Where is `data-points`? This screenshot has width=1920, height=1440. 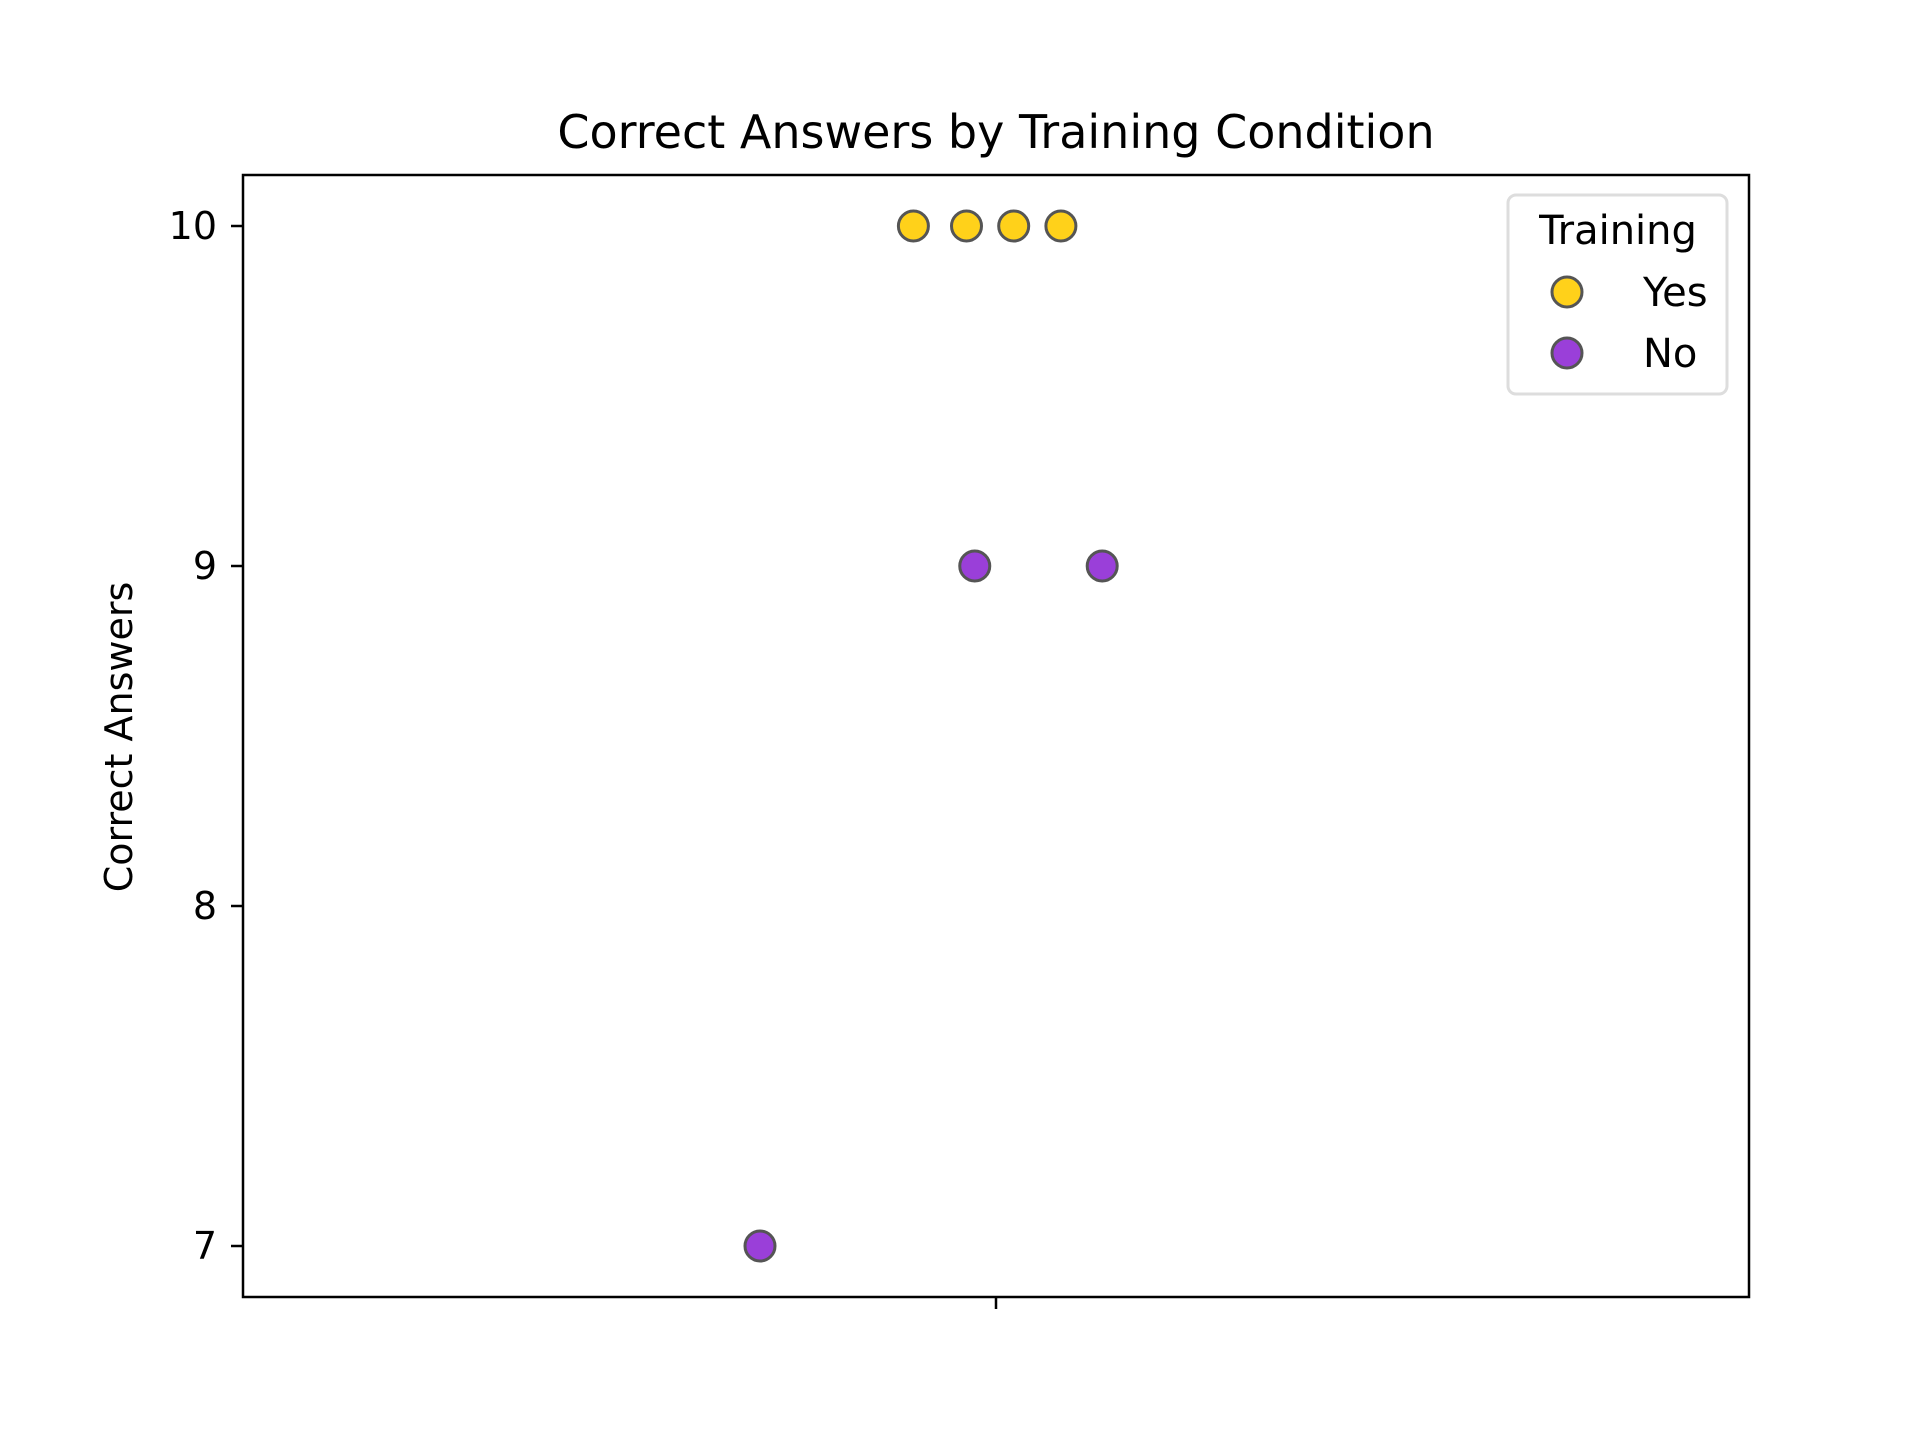
data-points is located at coordinates (931, 736).